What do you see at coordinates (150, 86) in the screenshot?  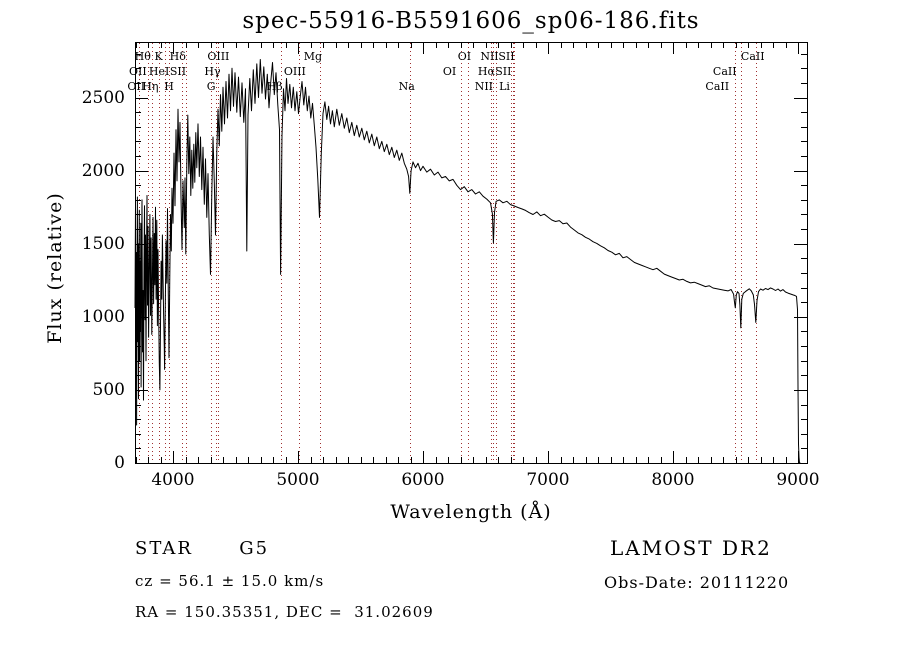 I see `spectral-line-label: Hη` at bounding box center [150, 86].